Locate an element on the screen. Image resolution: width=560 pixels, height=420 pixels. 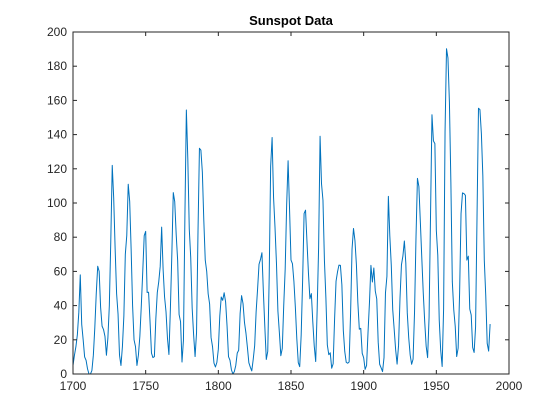
y-tick-label: 100 is located at coordinates (57, 203).